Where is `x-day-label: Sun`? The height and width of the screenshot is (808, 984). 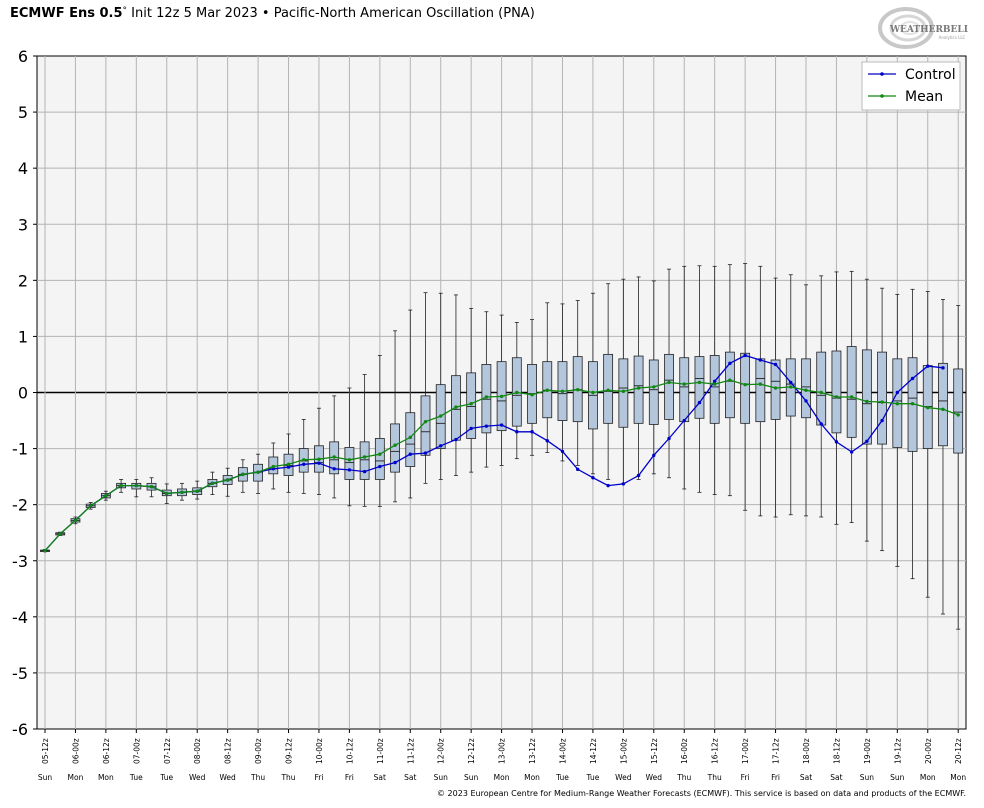 x-day-label: Sun is located at coordinates (45, 777).